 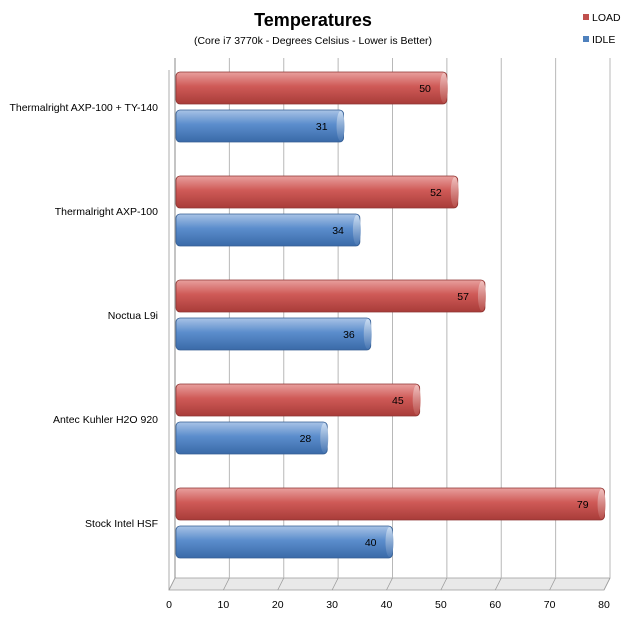 I want to click on data-label-load-thermalright-axp-100-ty-140: 50, so click(x=425, y=89).